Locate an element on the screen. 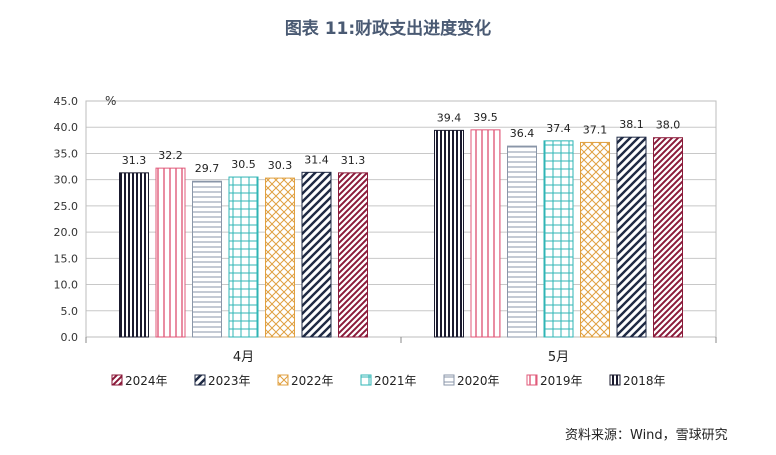  y-unit-label: % is located at coordinates (110, 101).